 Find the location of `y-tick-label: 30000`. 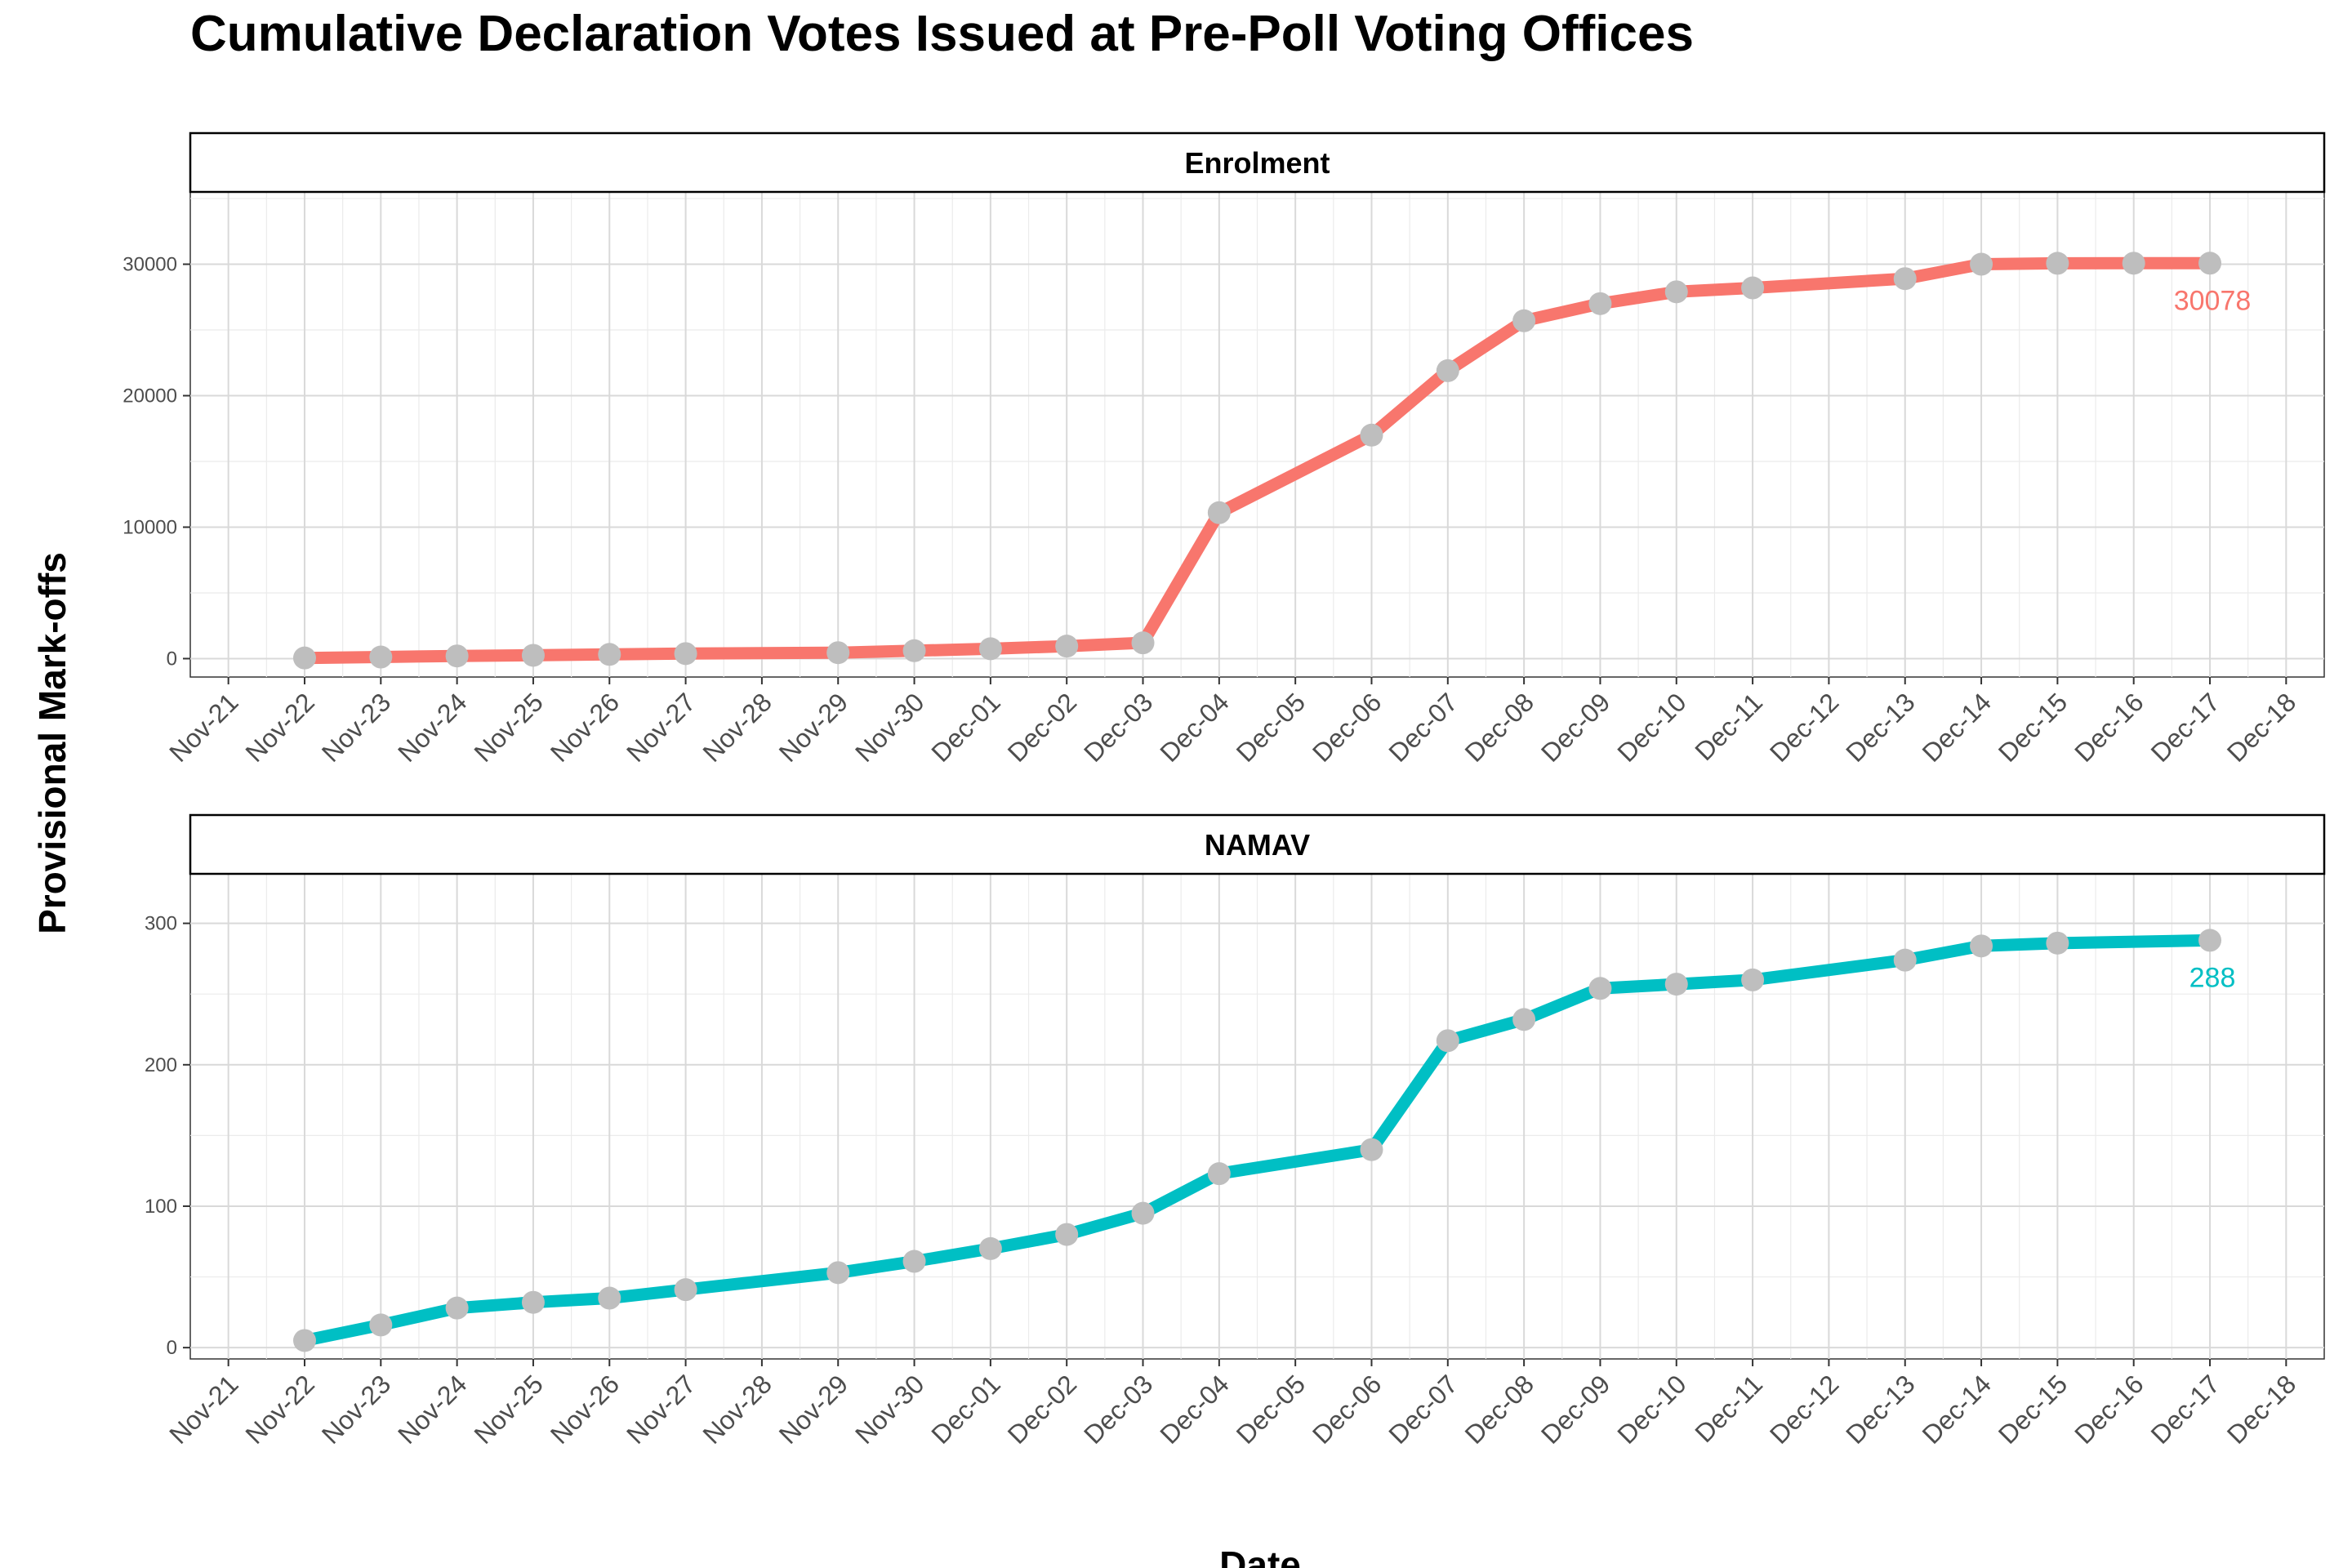

y-tick-label: 30000 is located at coordinates (149, 265).